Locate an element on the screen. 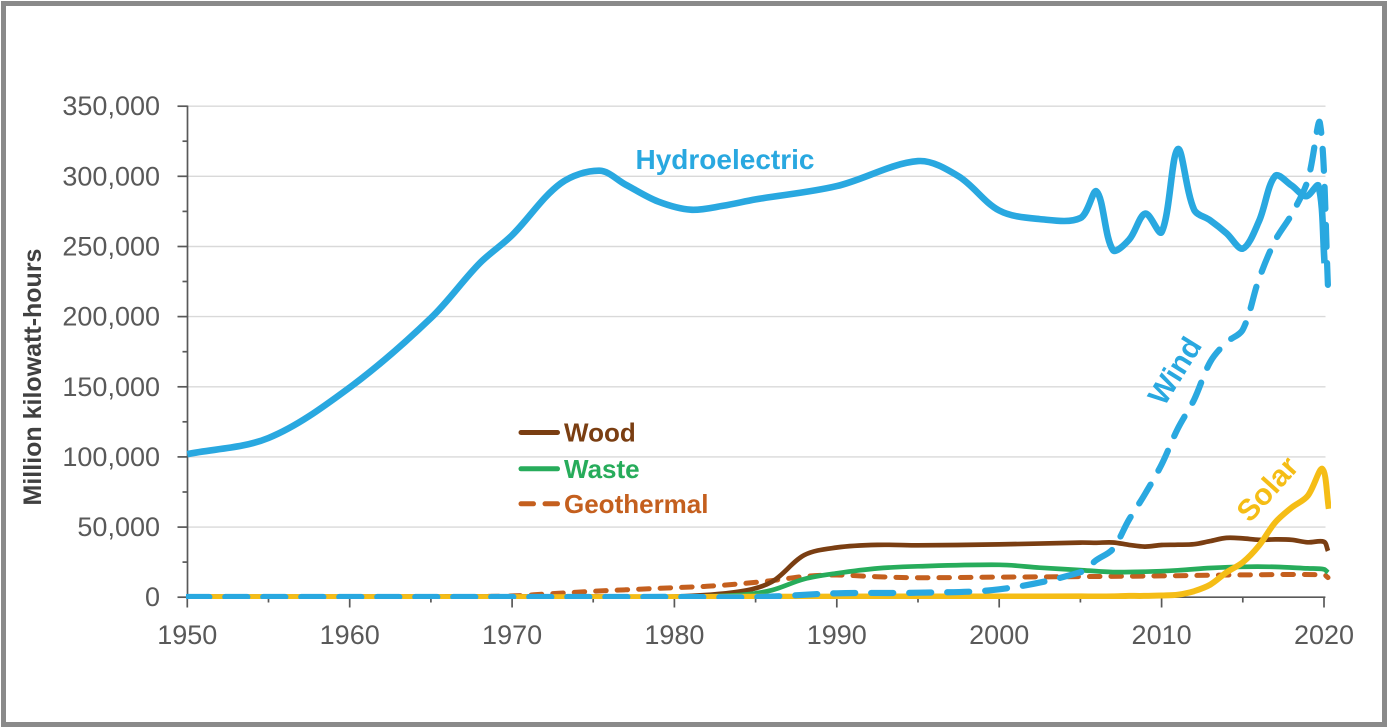  svg-text: 0 is located at coordinates (152, 597).